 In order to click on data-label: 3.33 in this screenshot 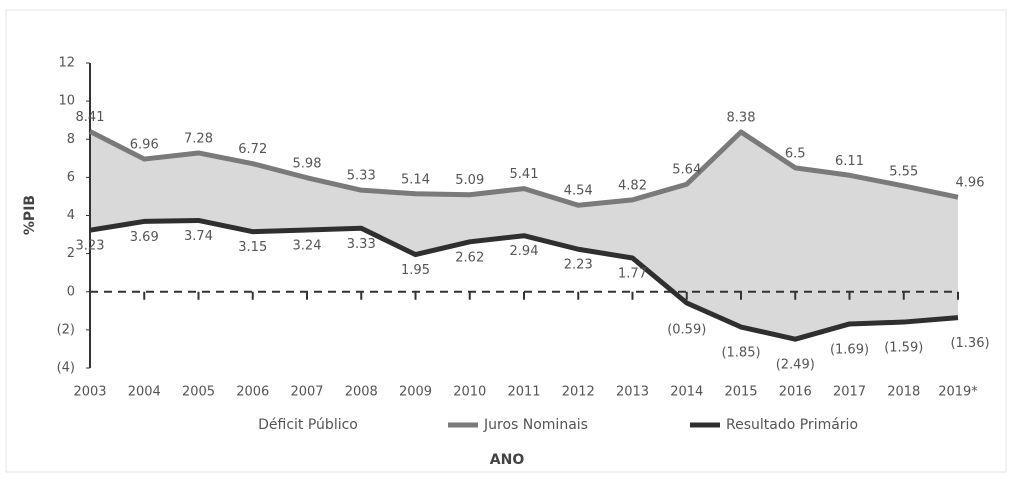, I will do `click(361, 244)`.